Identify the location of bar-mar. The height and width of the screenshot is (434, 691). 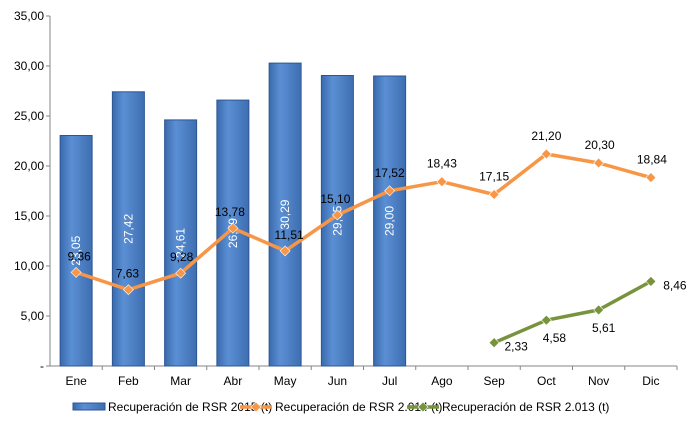
(181, 243).